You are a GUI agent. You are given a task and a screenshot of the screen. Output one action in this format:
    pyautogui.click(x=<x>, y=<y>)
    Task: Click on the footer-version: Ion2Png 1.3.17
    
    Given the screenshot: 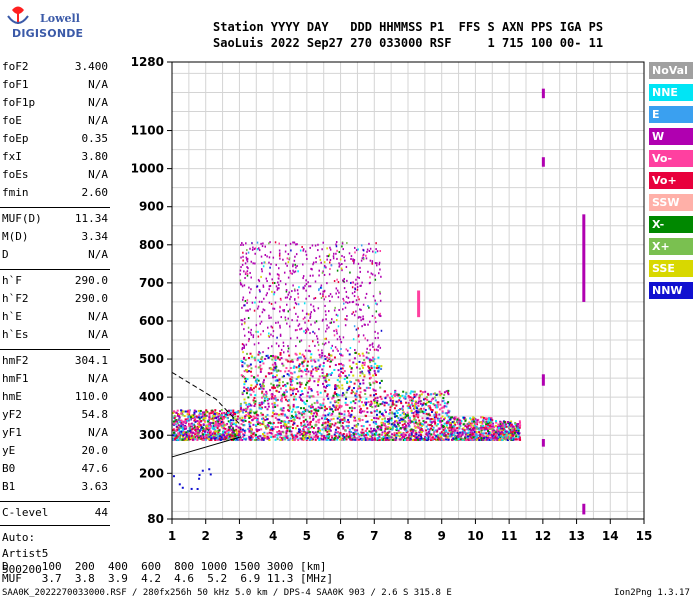 What is the action you would take?
    pyautogui.click(x=652, y=593)
    